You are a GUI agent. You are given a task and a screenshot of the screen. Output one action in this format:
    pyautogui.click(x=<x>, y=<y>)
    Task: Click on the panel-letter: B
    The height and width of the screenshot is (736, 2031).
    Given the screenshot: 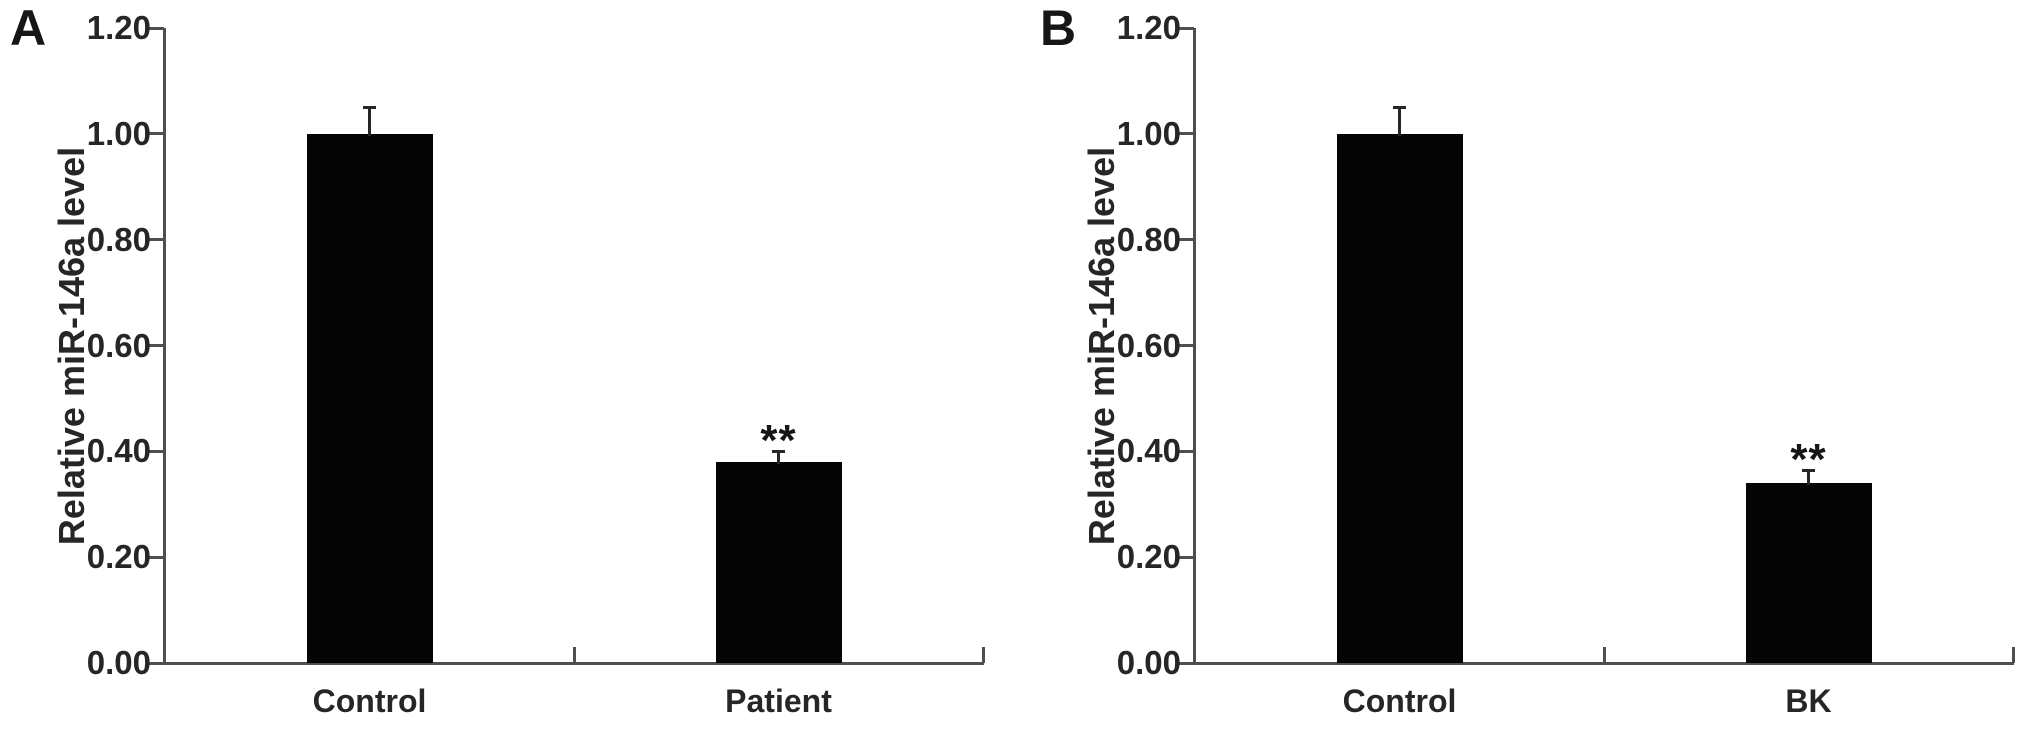 What is the action you would take?
    pyautogui.click(x=1058, y=28)
    